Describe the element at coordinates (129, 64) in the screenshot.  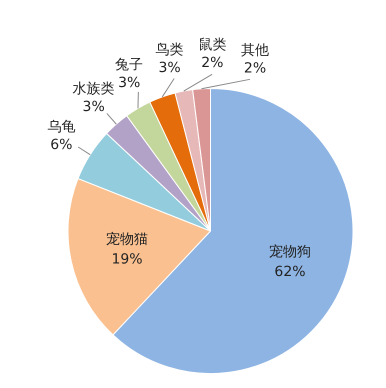
I see `slice-label: 兔子` at that location.